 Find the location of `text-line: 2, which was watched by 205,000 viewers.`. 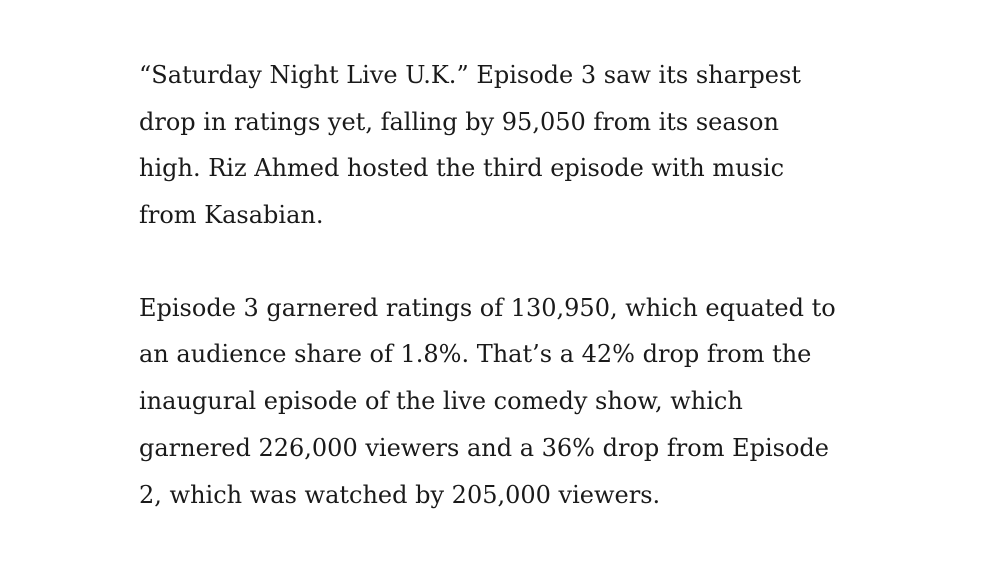

text-line: 2, which was watched by 205,000 viewers. is located at coordinates (400, 494).